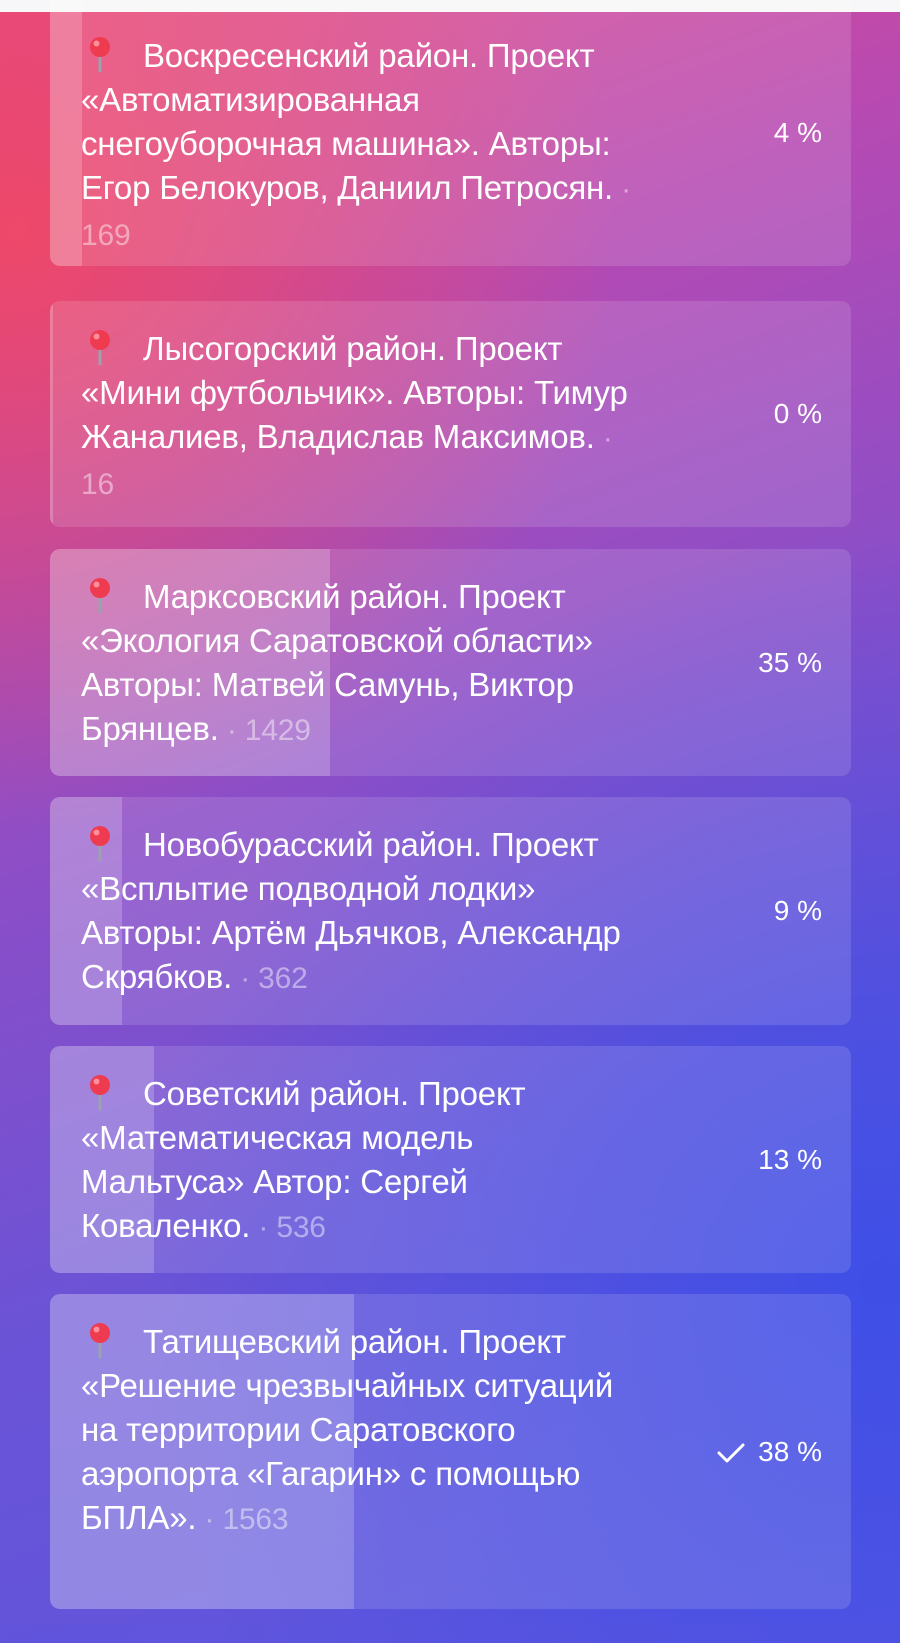 The height and width of the screenshot is (1643, 900). Describe the element at coordinates (283, 978) in the screenshot. I see `vote-count-value: 362` at that location.